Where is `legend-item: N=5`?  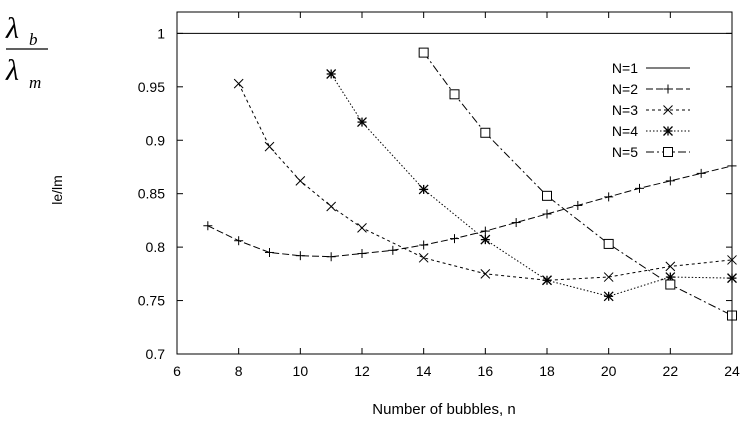 legend-item: N=5 is located at coordinates (651, 152).